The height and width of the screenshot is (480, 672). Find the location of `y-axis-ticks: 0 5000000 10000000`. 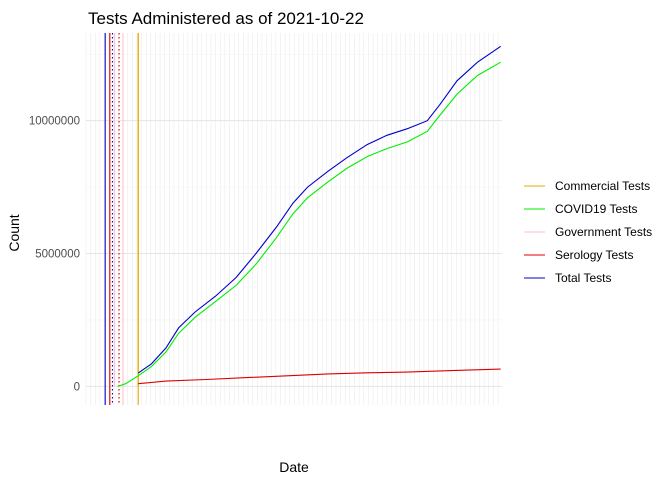

y-axis-ticks: 0 5000000 10000000 is located at coordinates (54, 255).